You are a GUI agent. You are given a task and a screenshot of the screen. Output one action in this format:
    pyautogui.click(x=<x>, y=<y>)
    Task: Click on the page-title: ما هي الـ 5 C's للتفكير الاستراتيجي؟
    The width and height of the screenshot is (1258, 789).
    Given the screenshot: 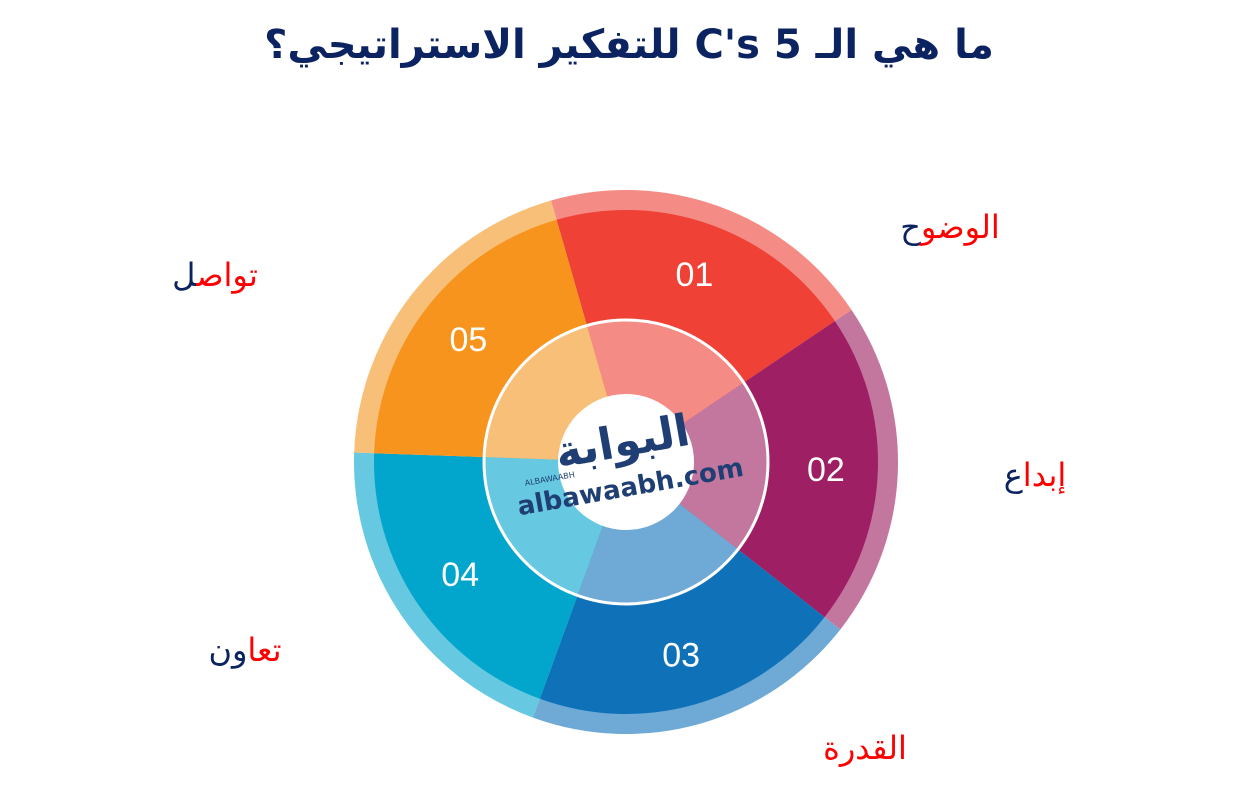 What is the action you would take?
    pyautogui.click(x=629, y=45)
    